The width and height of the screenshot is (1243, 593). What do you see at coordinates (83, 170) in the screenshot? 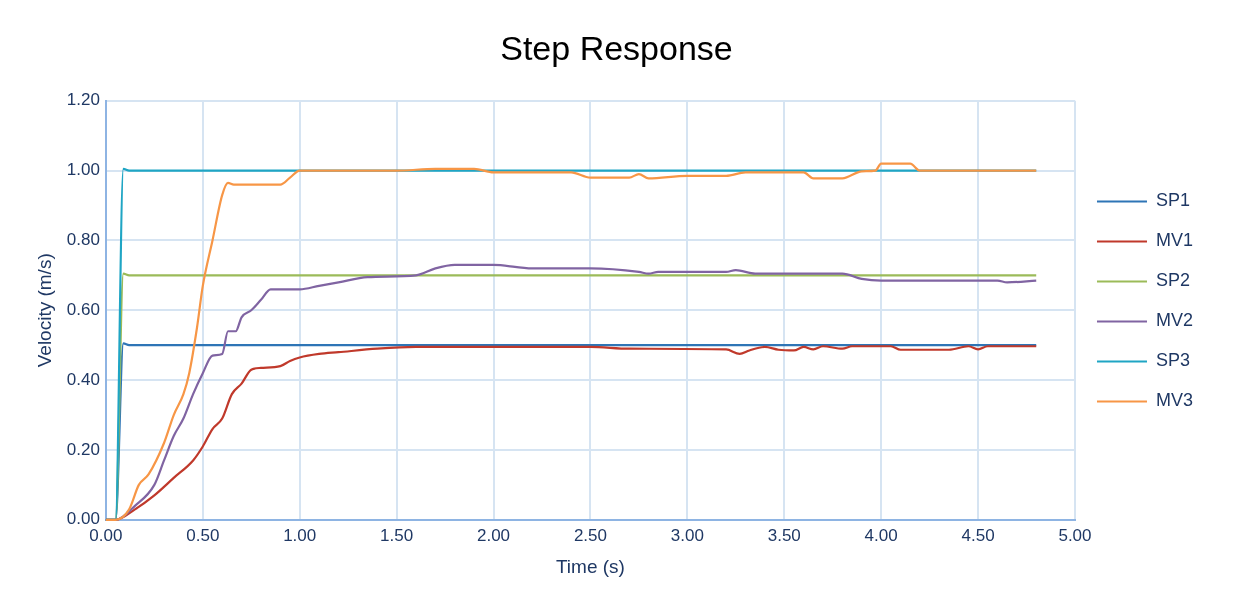
I see `y-tick-label: 1.00` at bounding box center [83, 170].